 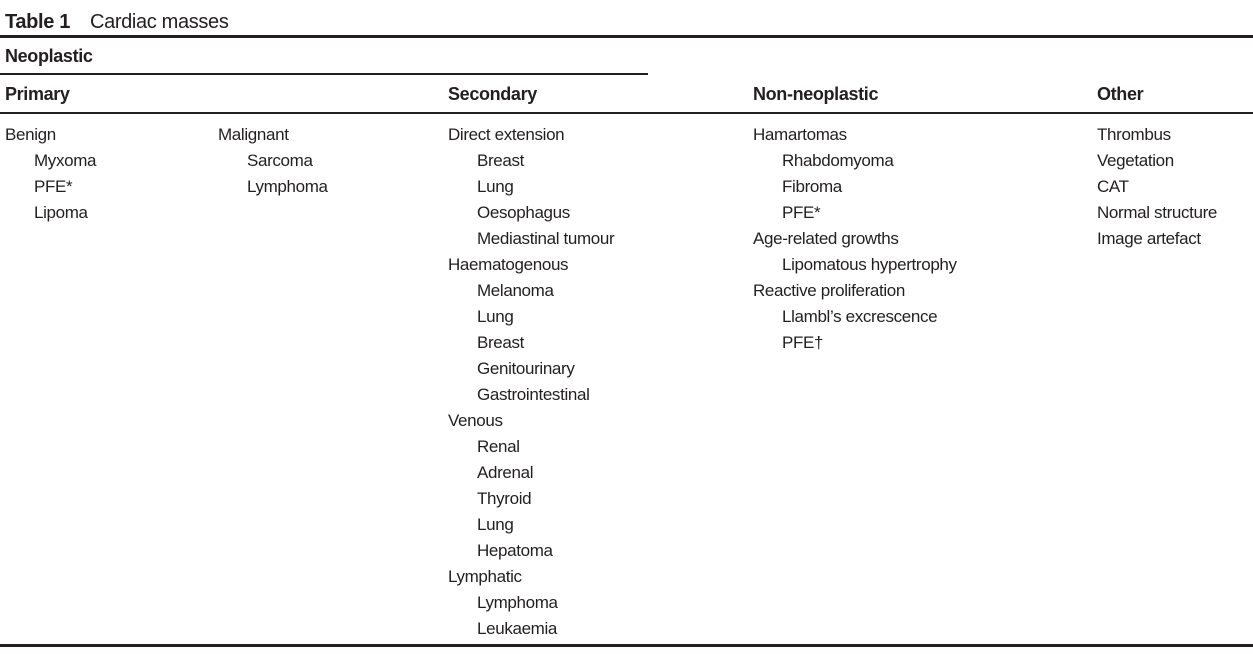 What do you see at coordinates (37, 22) in the screenshot?
I see `table-number: Table 1` at bounding box center [37, 22].